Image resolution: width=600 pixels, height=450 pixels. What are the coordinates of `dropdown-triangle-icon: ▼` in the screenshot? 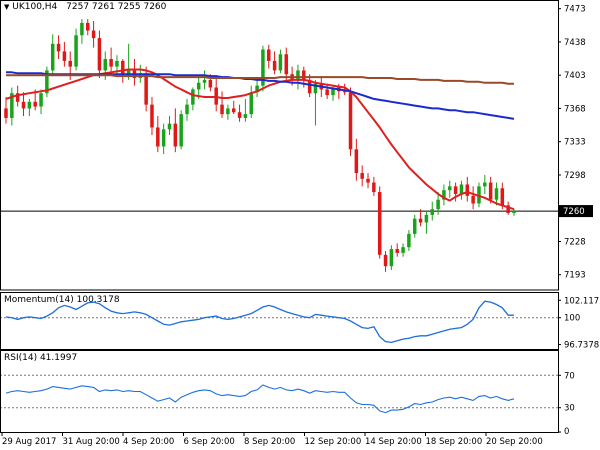 It's located at (7, 7).